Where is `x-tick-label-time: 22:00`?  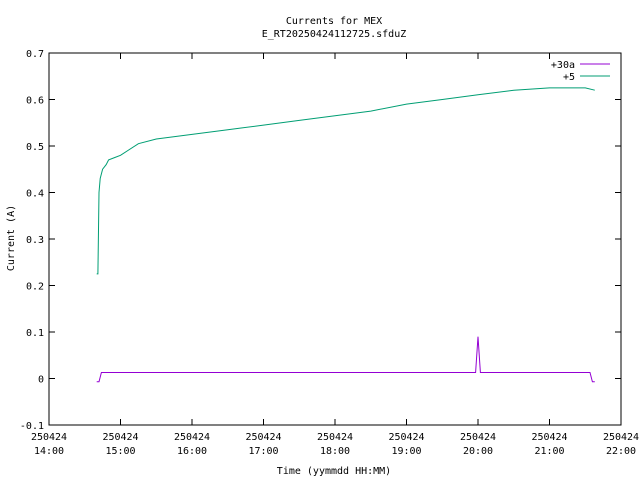
x-tick-label-time: 22:00 is located at coordinates (621, 451).